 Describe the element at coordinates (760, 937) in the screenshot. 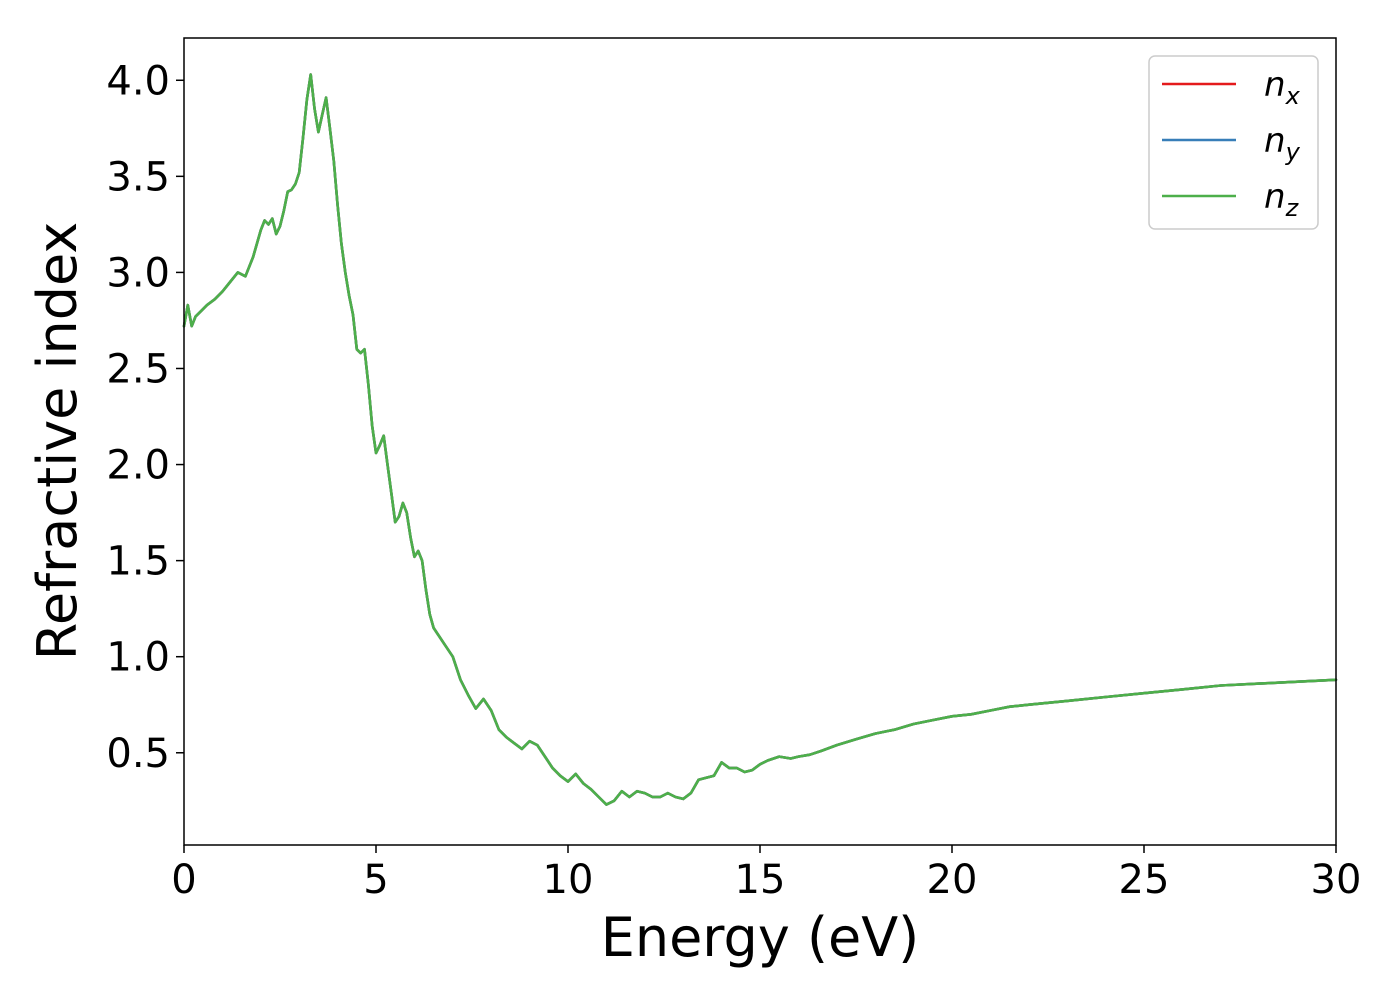

I see `x-axis-title: Energy (eV)` at that location.